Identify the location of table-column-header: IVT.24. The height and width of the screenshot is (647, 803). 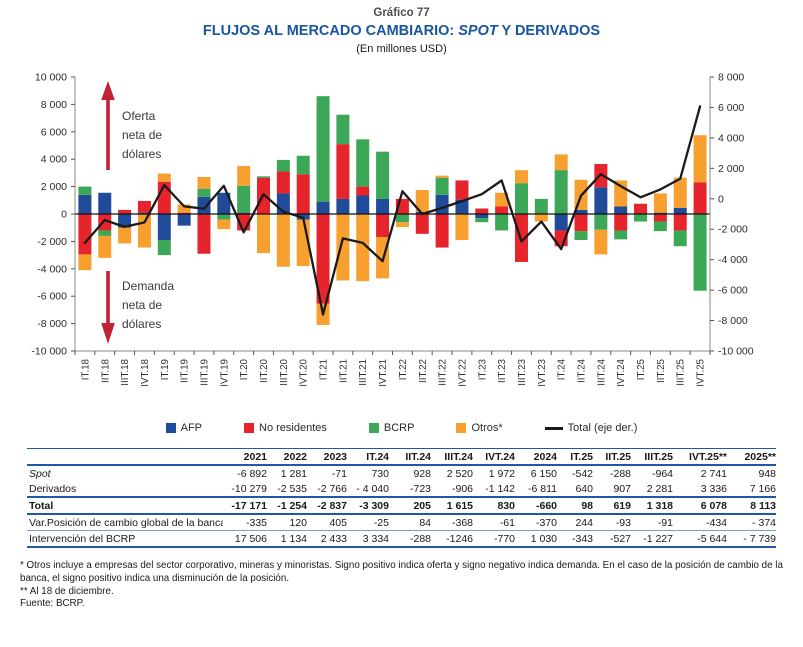
(494, 457).